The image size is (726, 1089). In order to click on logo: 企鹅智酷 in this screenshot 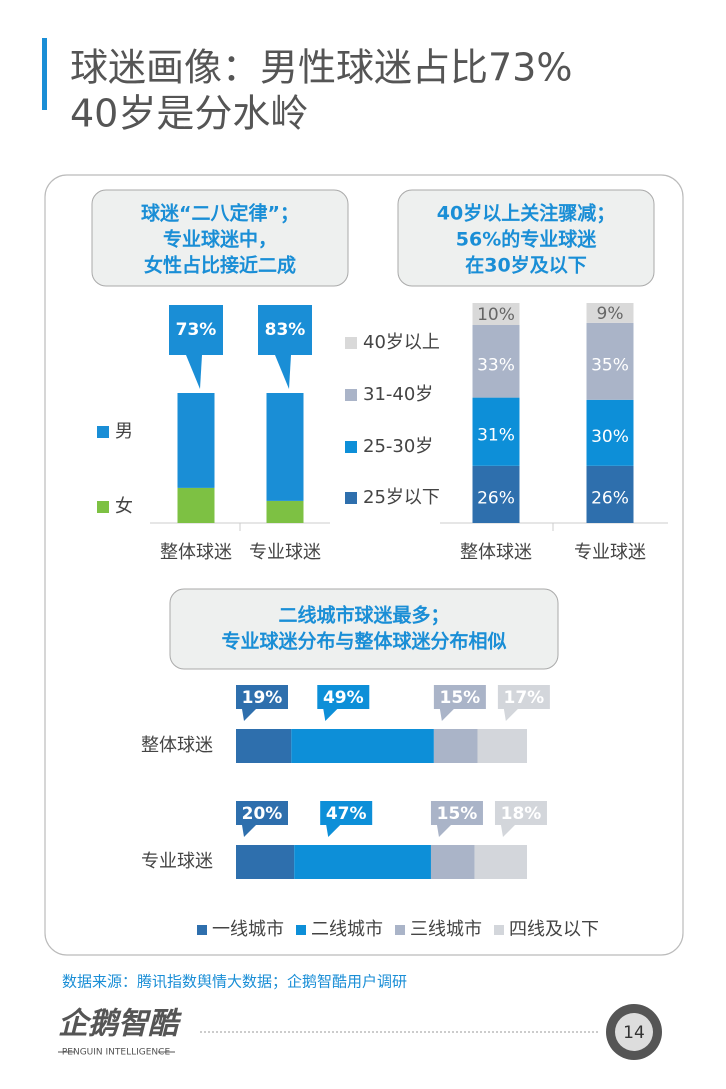, I will do `click(120, 1024)`.